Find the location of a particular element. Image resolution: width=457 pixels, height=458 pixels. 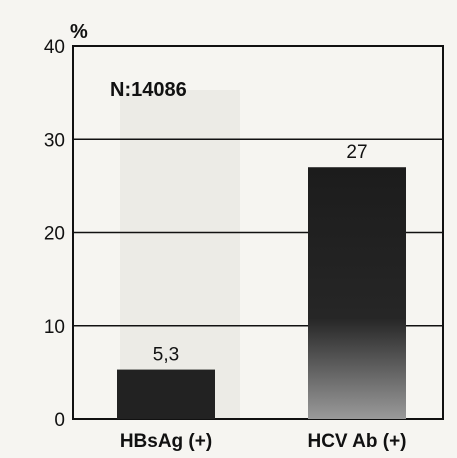

y-tick-label-0: 0 is located at coordinates (59, 420).